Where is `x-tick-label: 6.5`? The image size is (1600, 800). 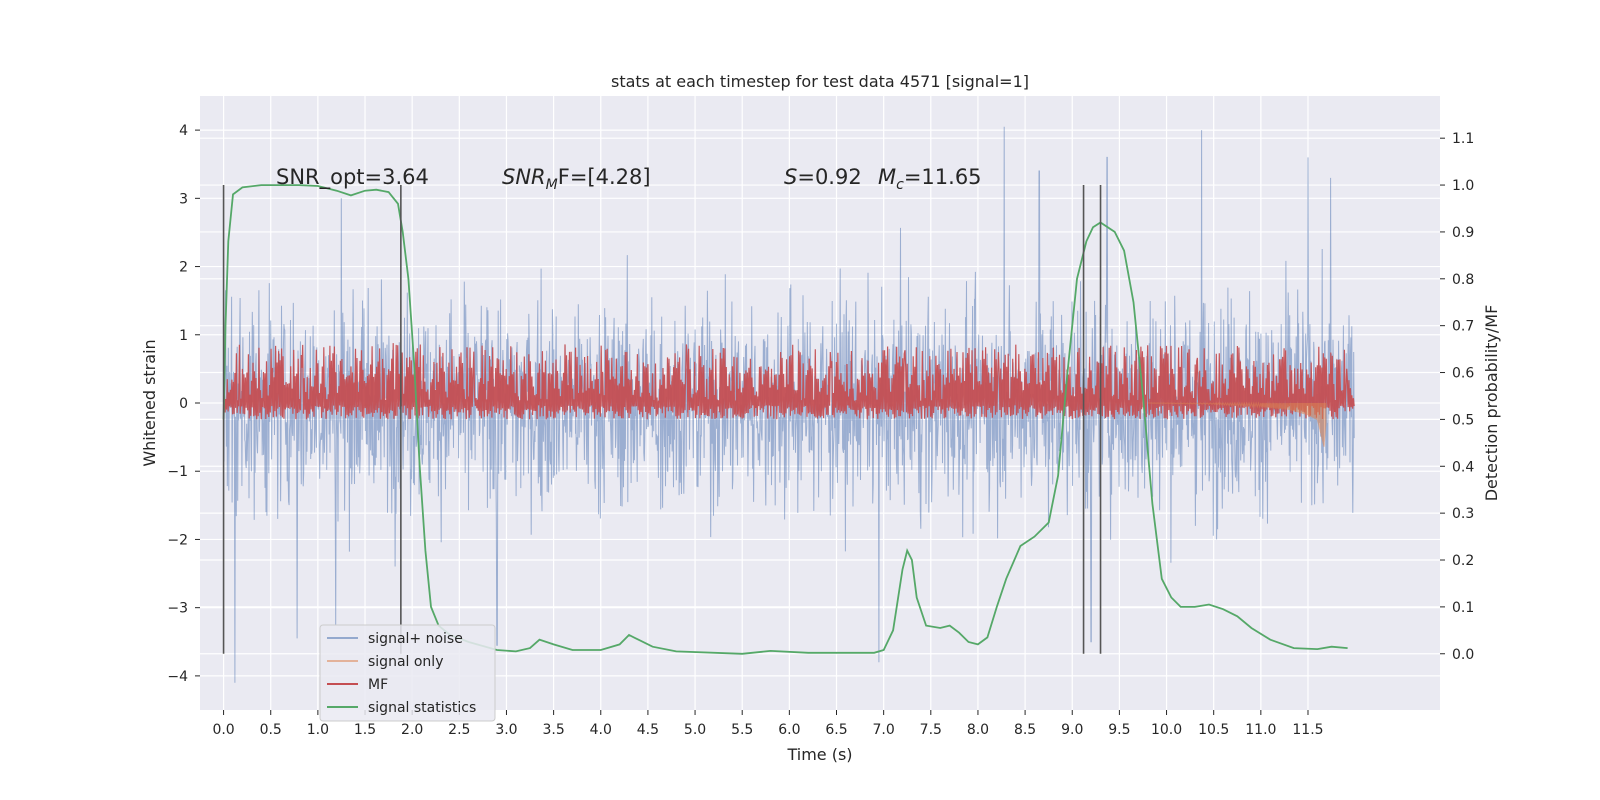
x-tick-label: 6.5 is located at coordinates (836, 730).